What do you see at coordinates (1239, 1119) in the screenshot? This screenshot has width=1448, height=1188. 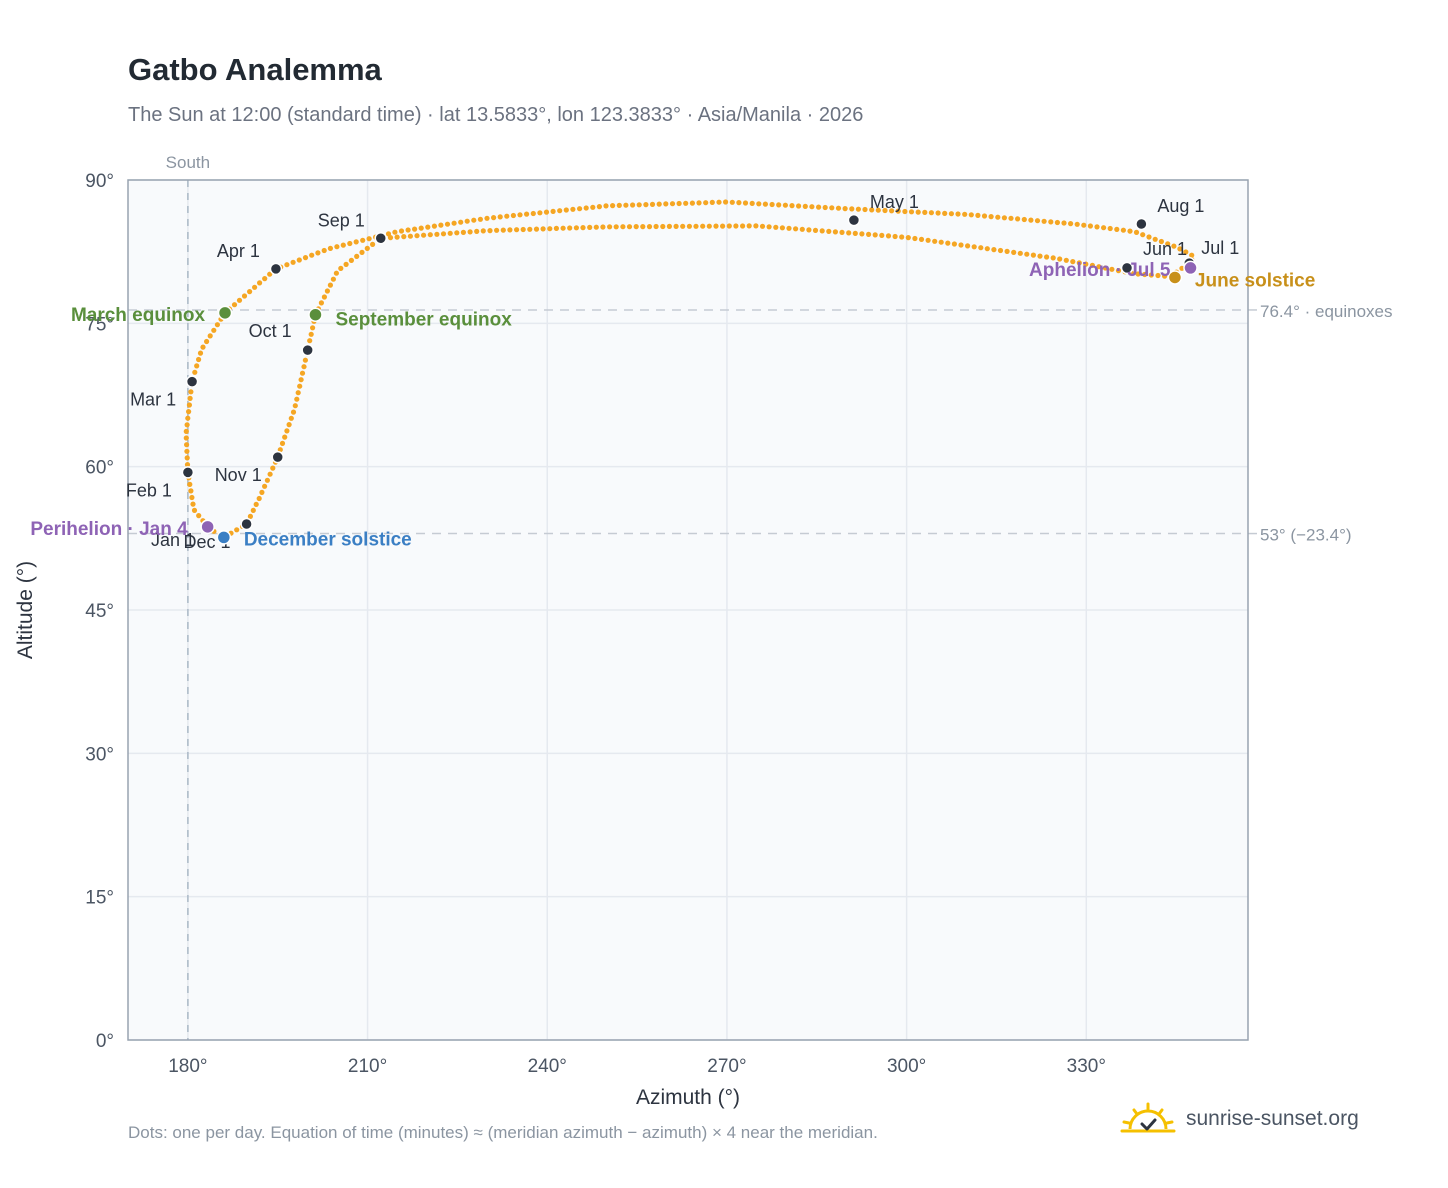 I see `brand: sunrise-sunset.org` at bounding box center [1239, 1119].